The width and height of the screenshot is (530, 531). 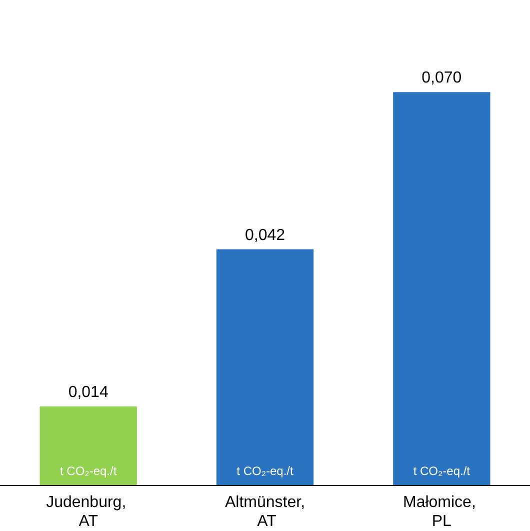 What do you see at coordinates (442, 78) in the screenshot?
I see `data-label: 0,070` at bounding box center [442, 78].